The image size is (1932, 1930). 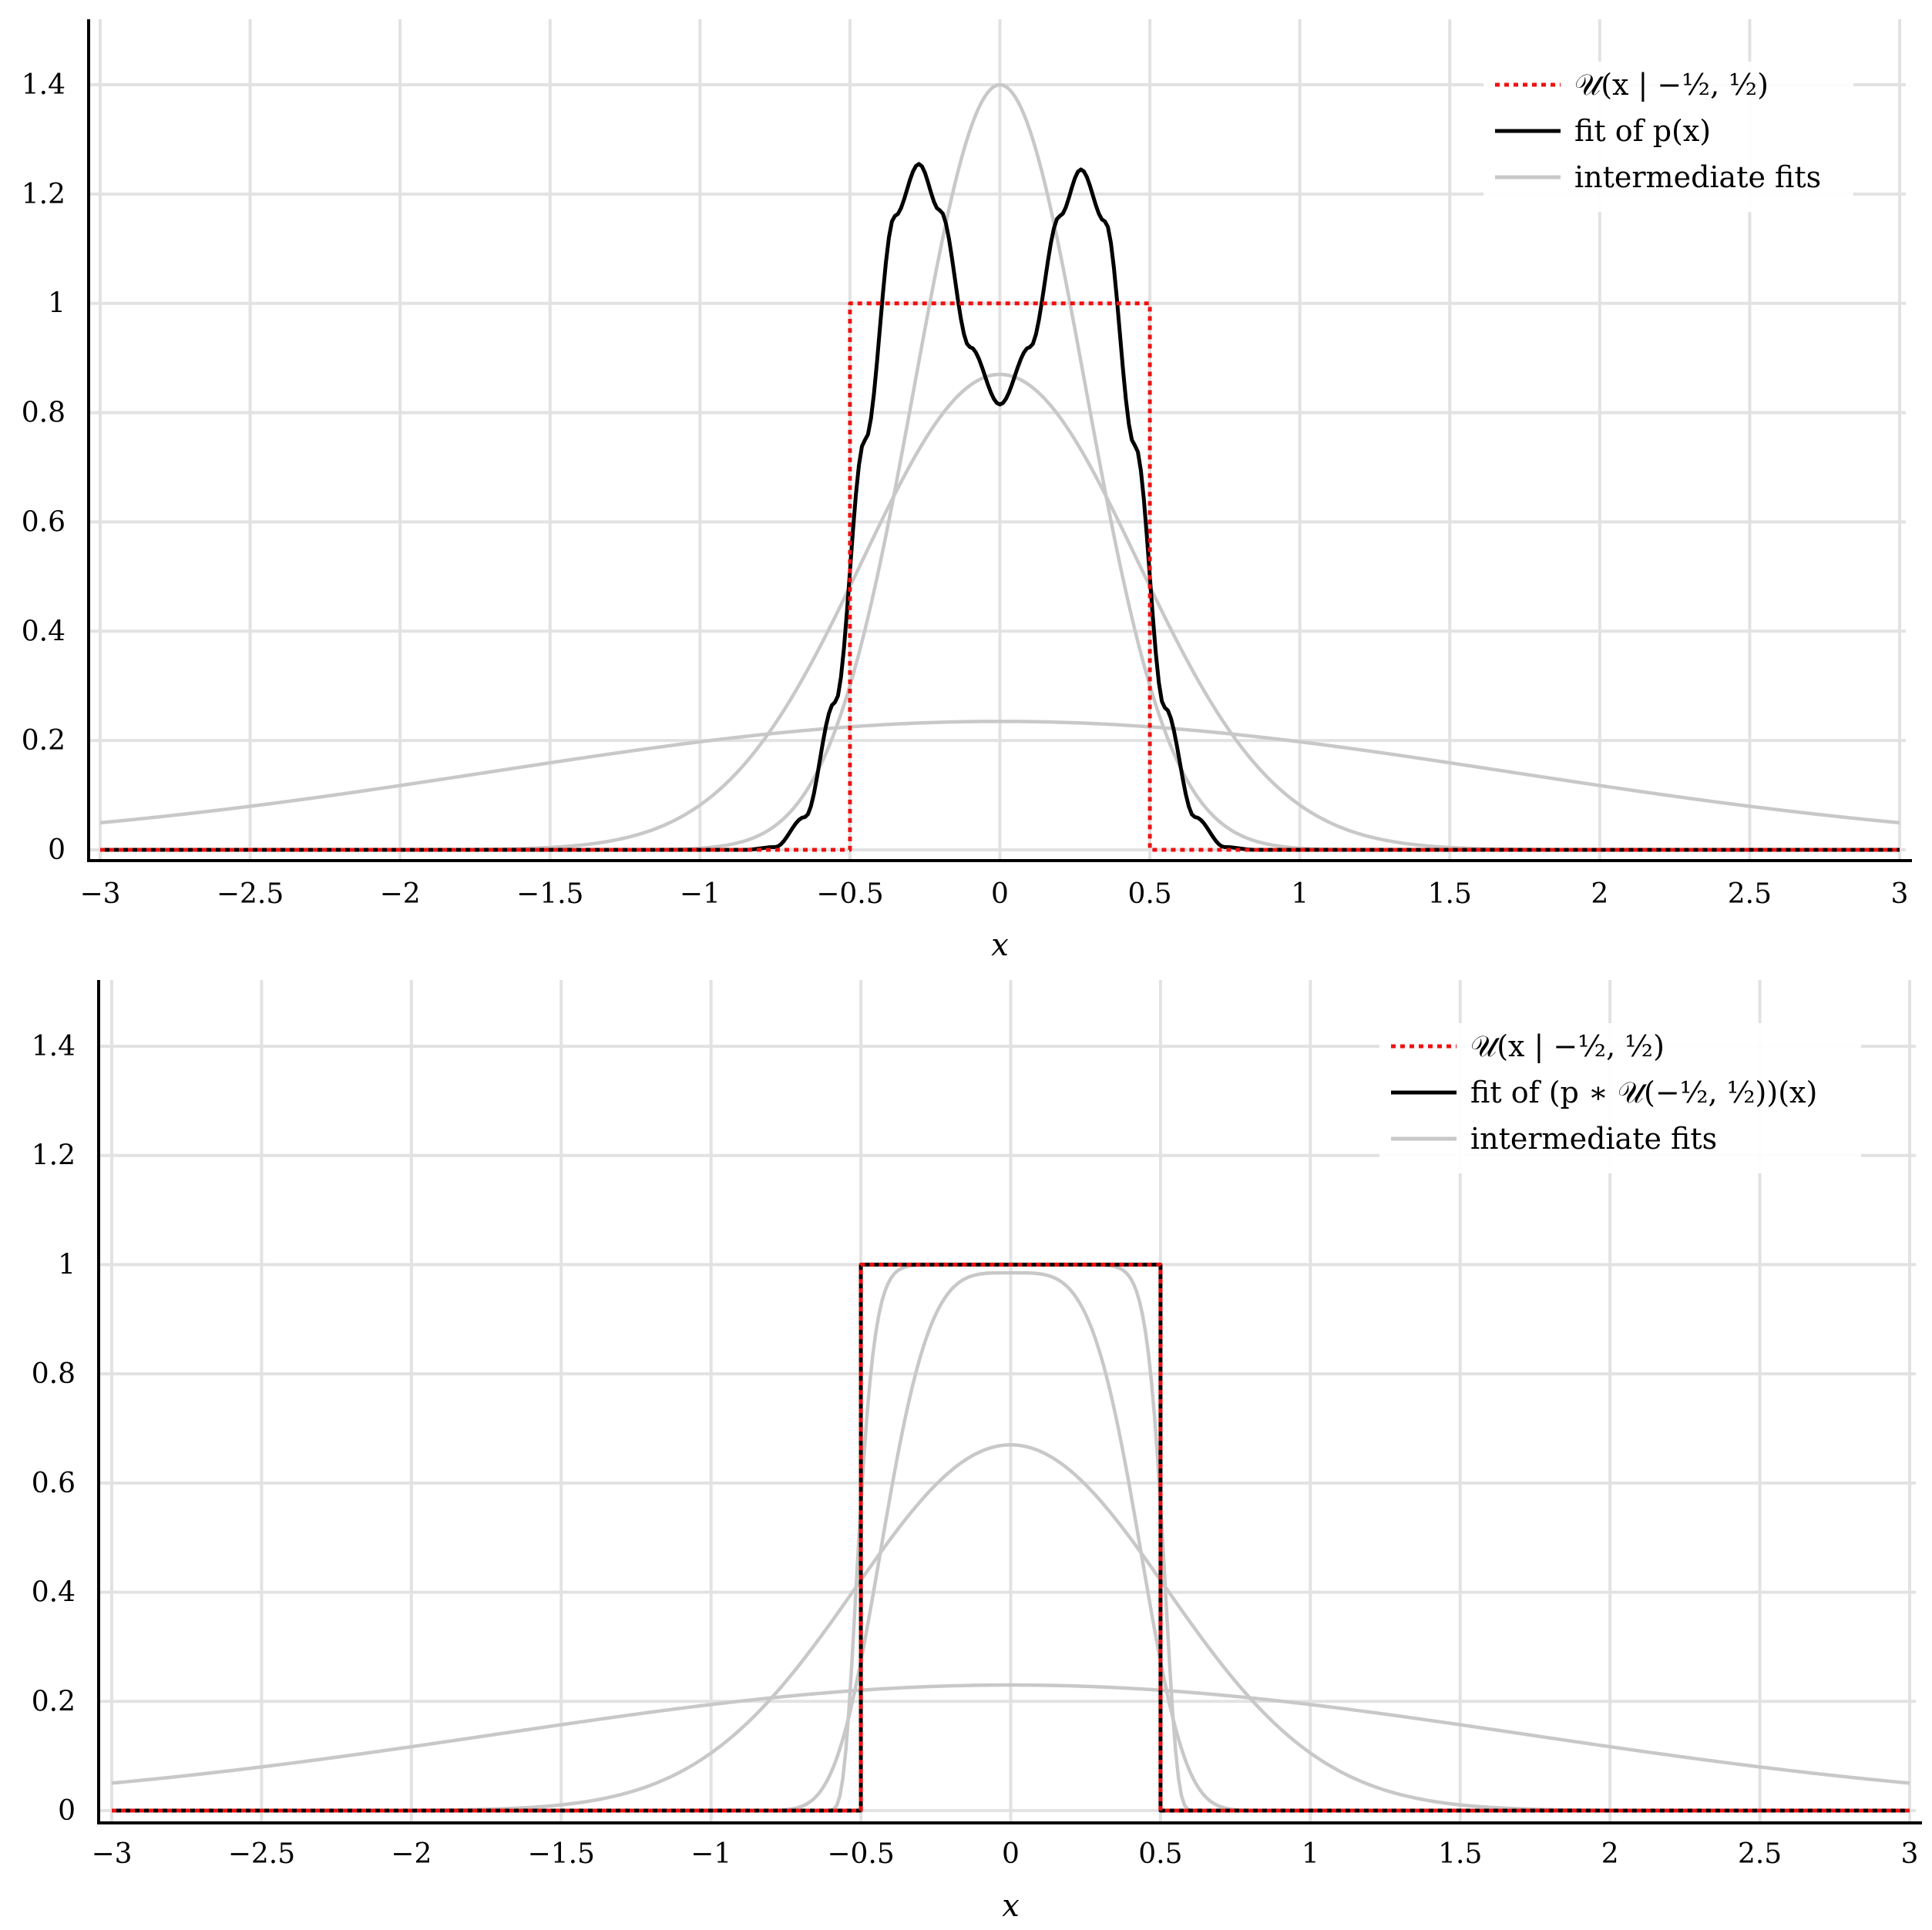 I want to click on legend: 𝒰(x | −½, ½) fit of p(x) intermediate fits, so click(x=1668, y=137).